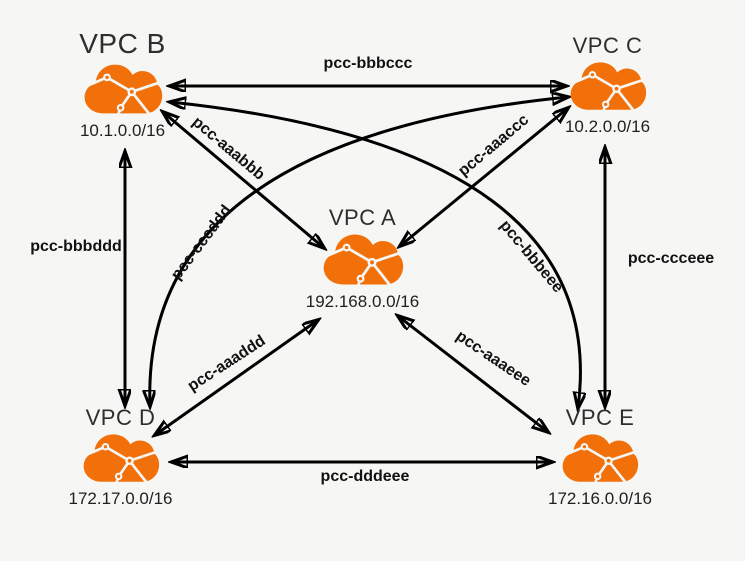  I want to click on connection-arrow-a-d, so click(236, 377).